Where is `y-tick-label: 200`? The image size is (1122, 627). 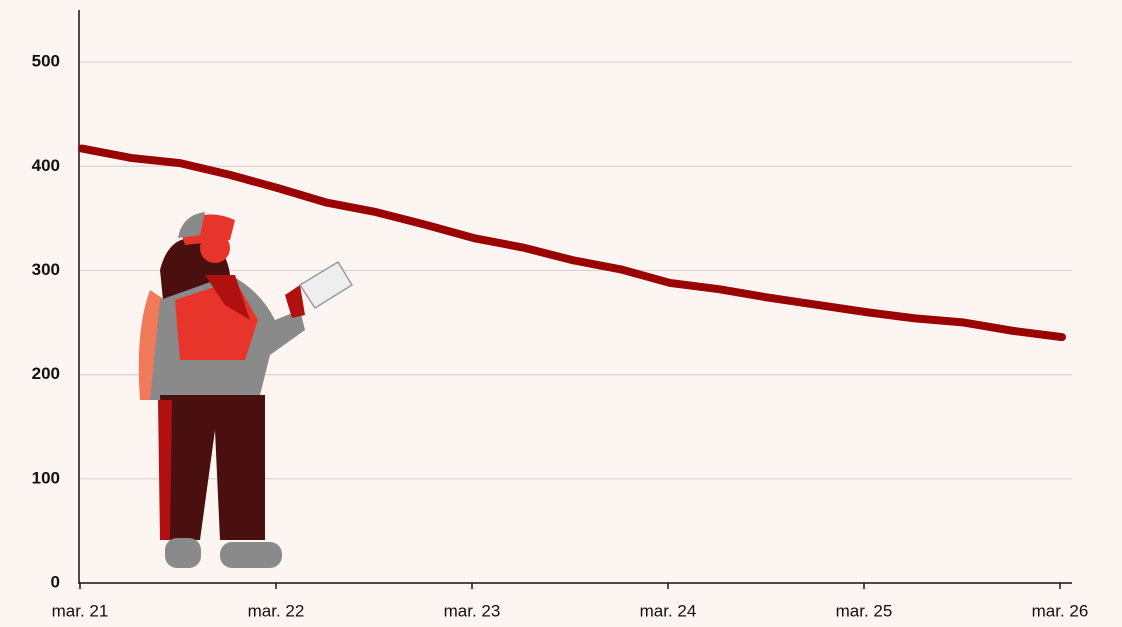
y-tick-label: 200 is located at coordinates (46, 373).